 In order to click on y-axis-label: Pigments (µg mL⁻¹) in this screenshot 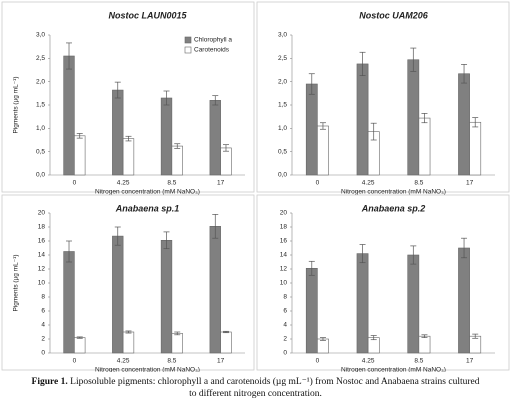, I will do `click(16, 104)`.